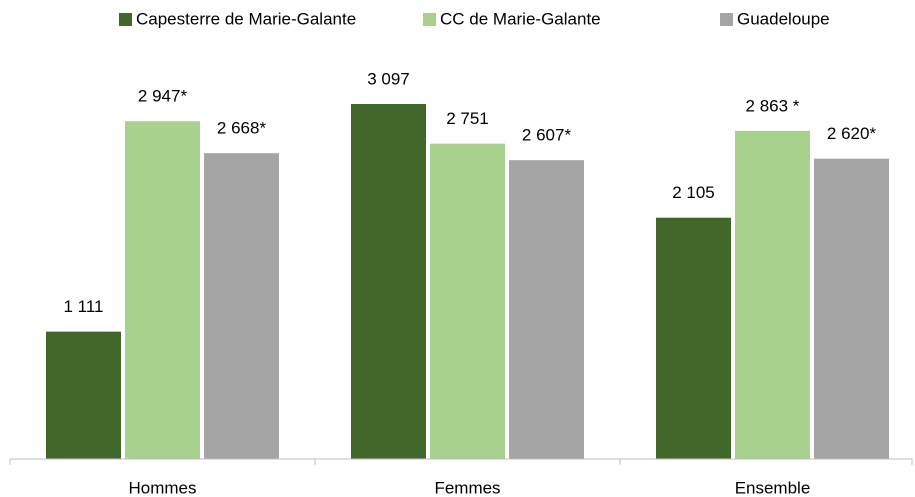 This screenshot has height=497, width=915. I want to click on value-label: 2 947*, so click(163, 96).